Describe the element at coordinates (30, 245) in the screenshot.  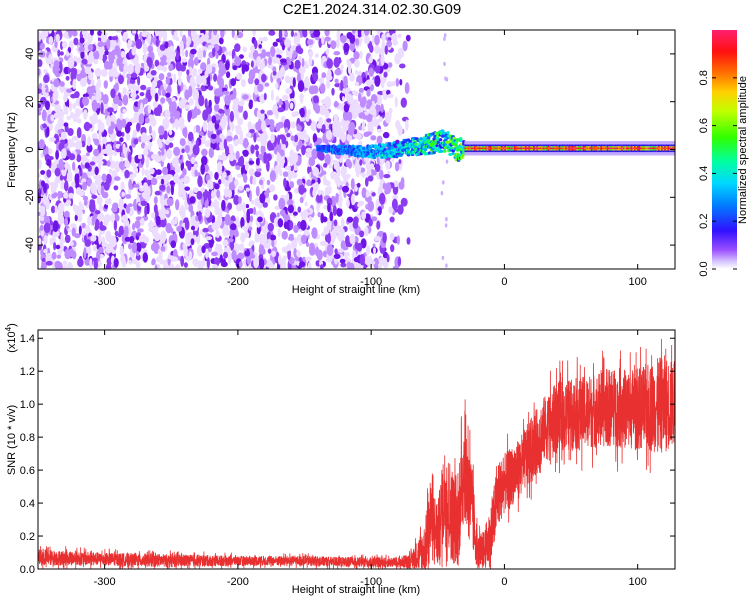
I see `y-tick-label: -40` at that location.